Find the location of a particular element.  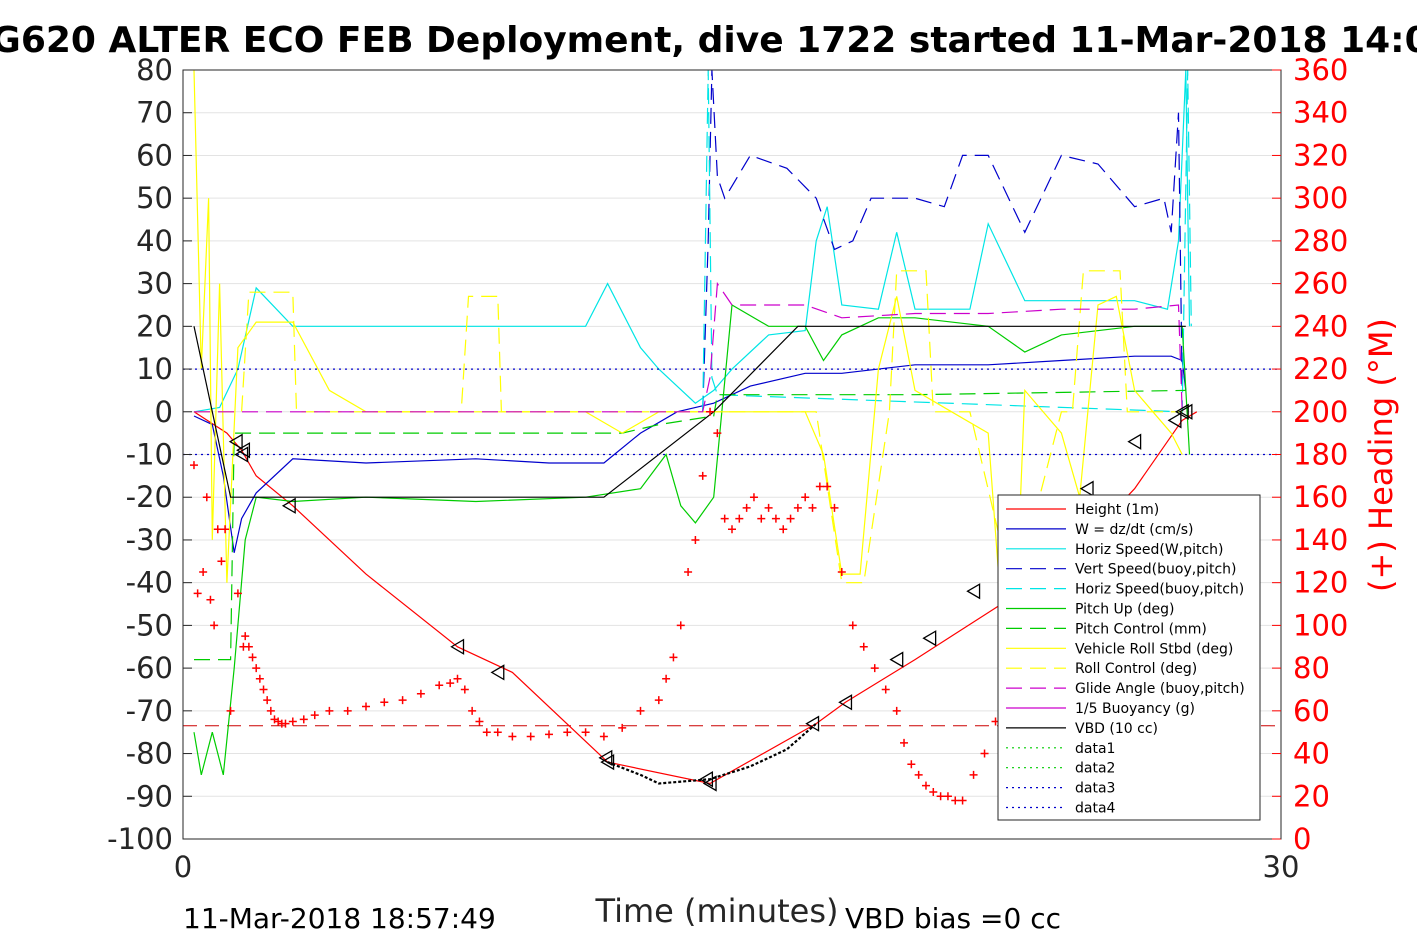

right-tick-label: 240 is located at coordinates (1320, 326).